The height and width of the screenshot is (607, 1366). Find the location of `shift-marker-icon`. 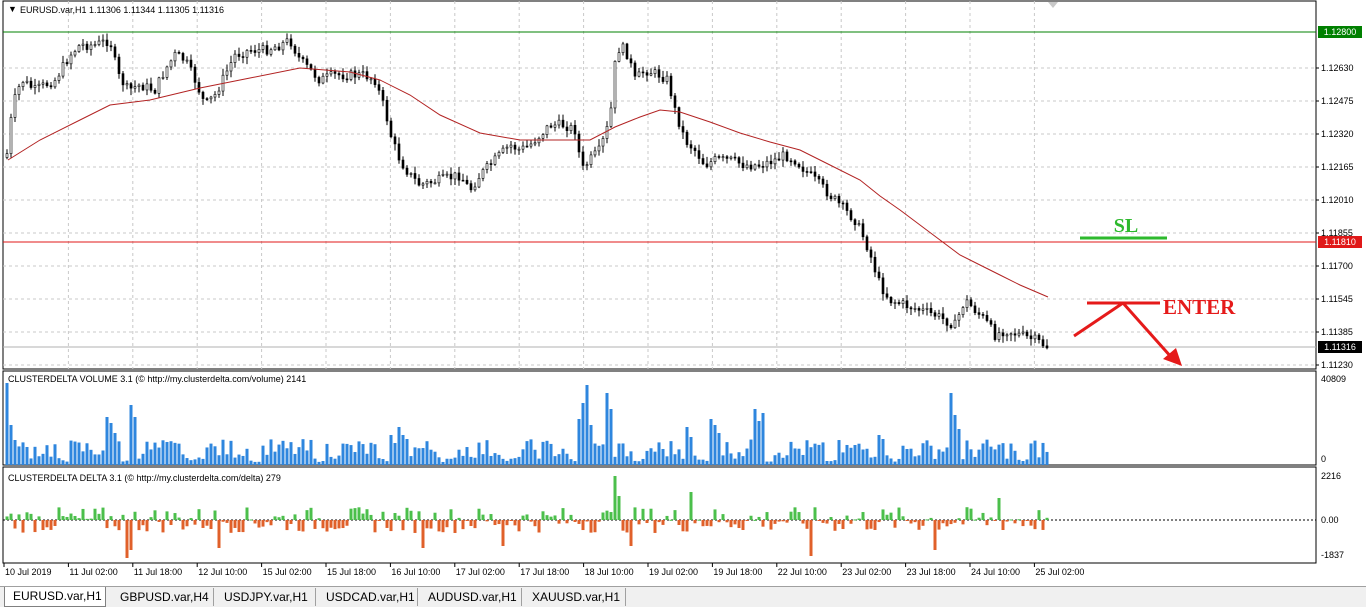

shift-marker-icon is located at coordinates (1053, 5).